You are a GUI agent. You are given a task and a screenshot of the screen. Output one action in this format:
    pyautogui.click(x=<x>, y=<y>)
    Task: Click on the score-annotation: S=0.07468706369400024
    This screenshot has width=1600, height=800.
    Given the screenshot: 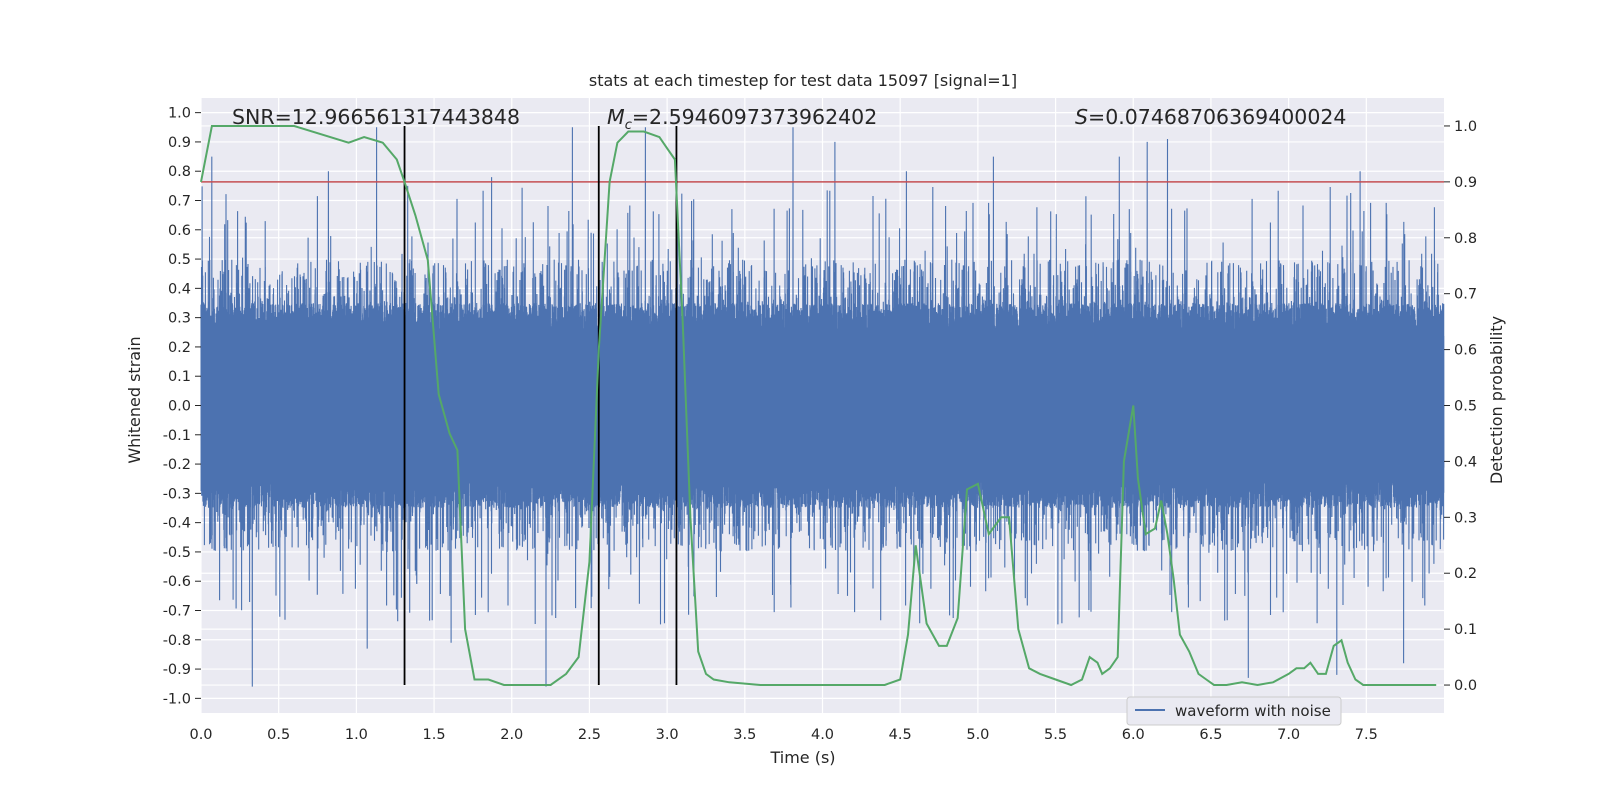 What is the action you would take?
    pyautogui.click(x=1210, y=117)
    